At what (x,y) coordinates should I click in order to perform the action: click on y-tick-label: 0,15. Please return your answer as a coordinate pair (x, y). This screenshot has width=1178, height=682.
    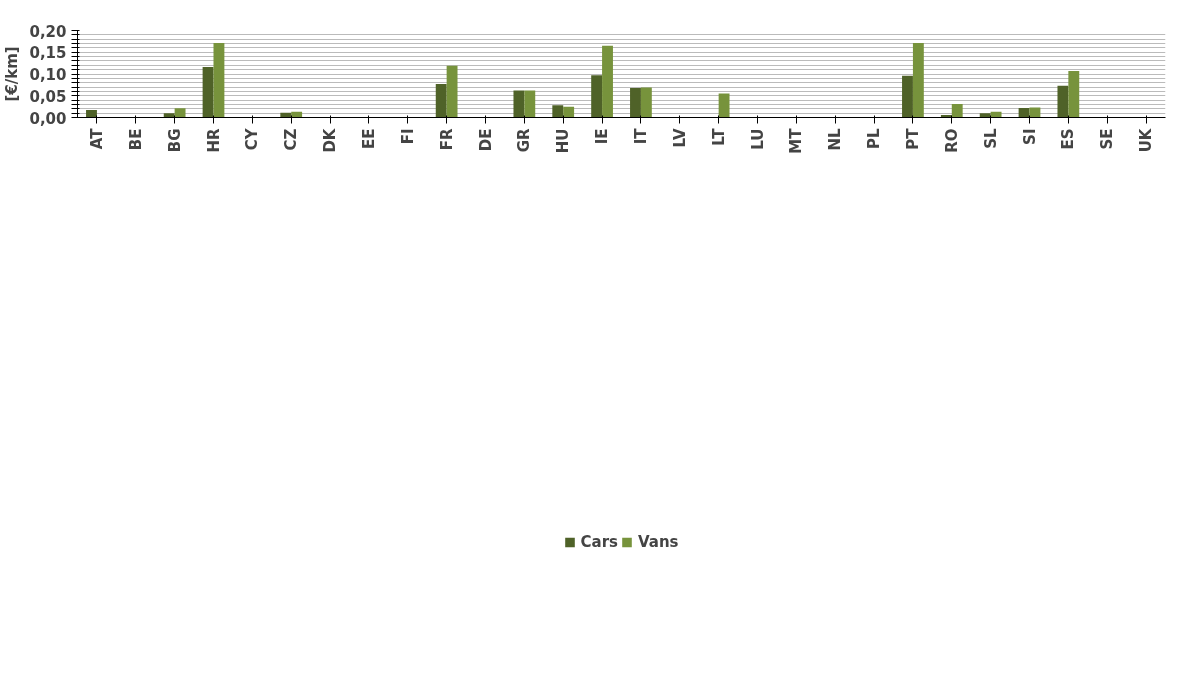
    Looking at the image, I should click on (48, 53).